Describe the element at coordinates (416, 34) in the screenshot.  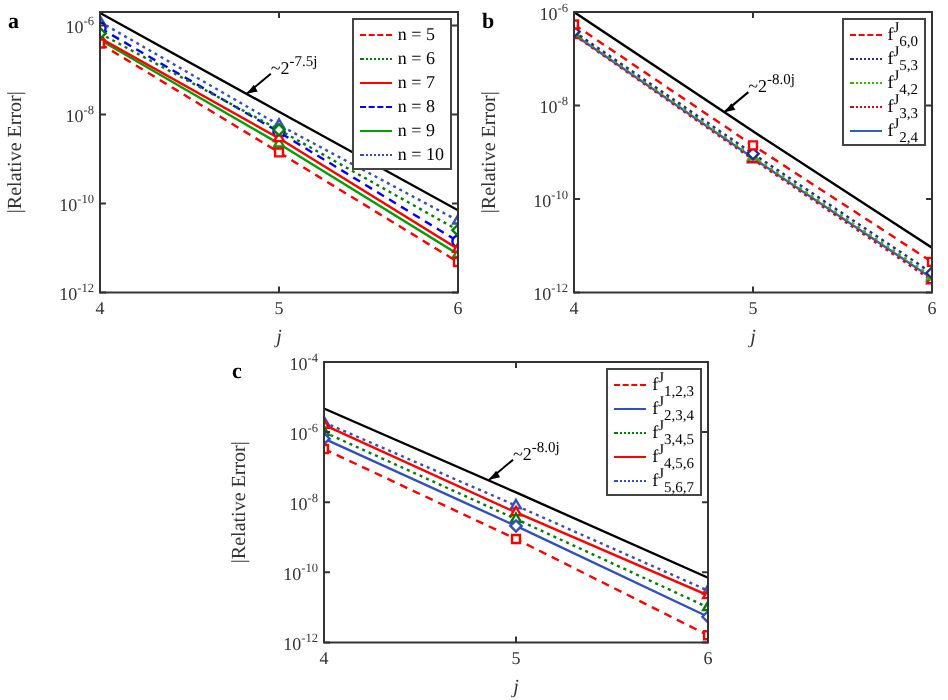
I see `legend-label: n = 5` at that location.